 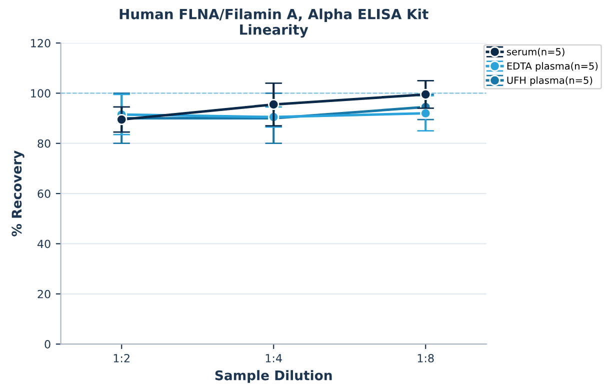 I want to click on y-tick-label: 100, so click(x=40, y=93).